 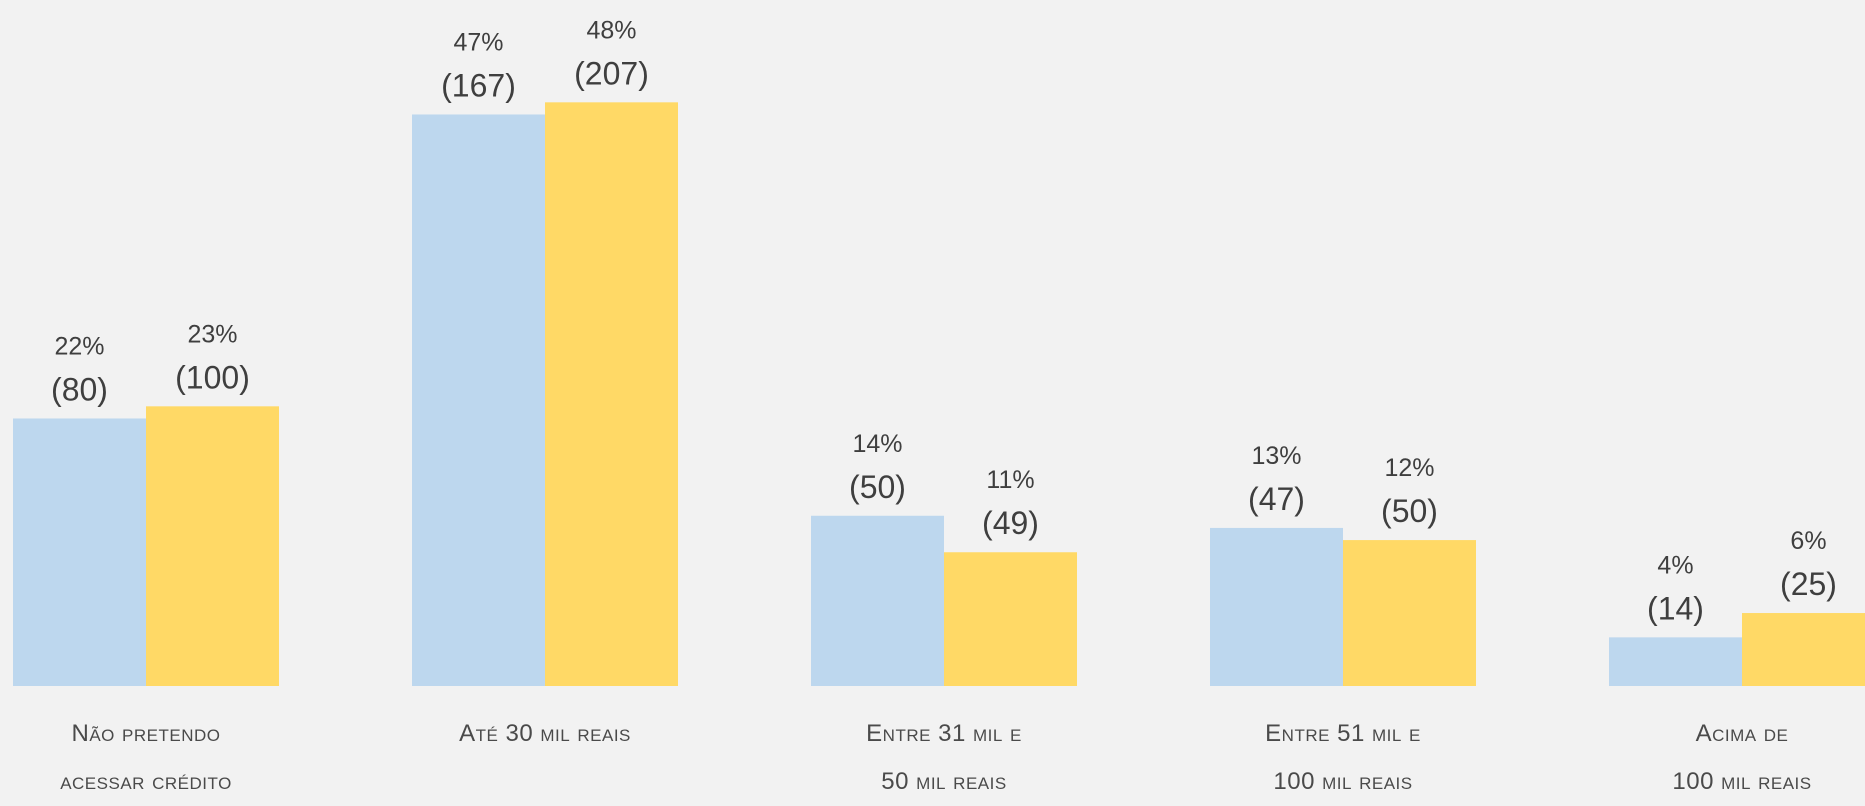 What do you see at coordinates (146, 733) in the screenshot?
I see `category-label-line: Não pretendo` at bounding box center [146, 733].